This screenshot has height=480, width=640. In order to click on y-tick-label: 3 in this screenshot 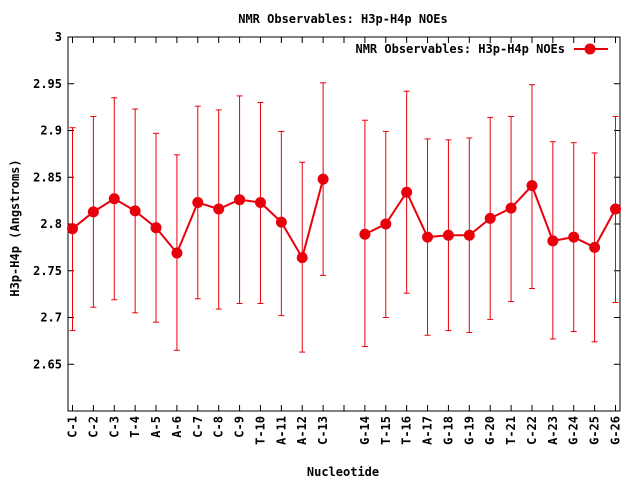, I will do `click(58, 37)`.